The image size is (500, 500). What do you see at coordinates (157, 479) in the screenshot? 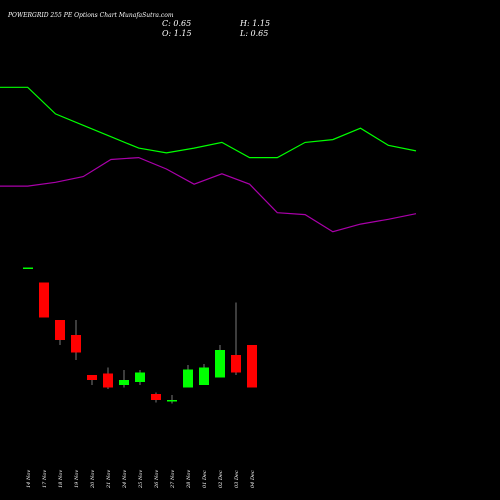
I see `x-tick-label: 26 Nov` at bounding box center [157, 479].